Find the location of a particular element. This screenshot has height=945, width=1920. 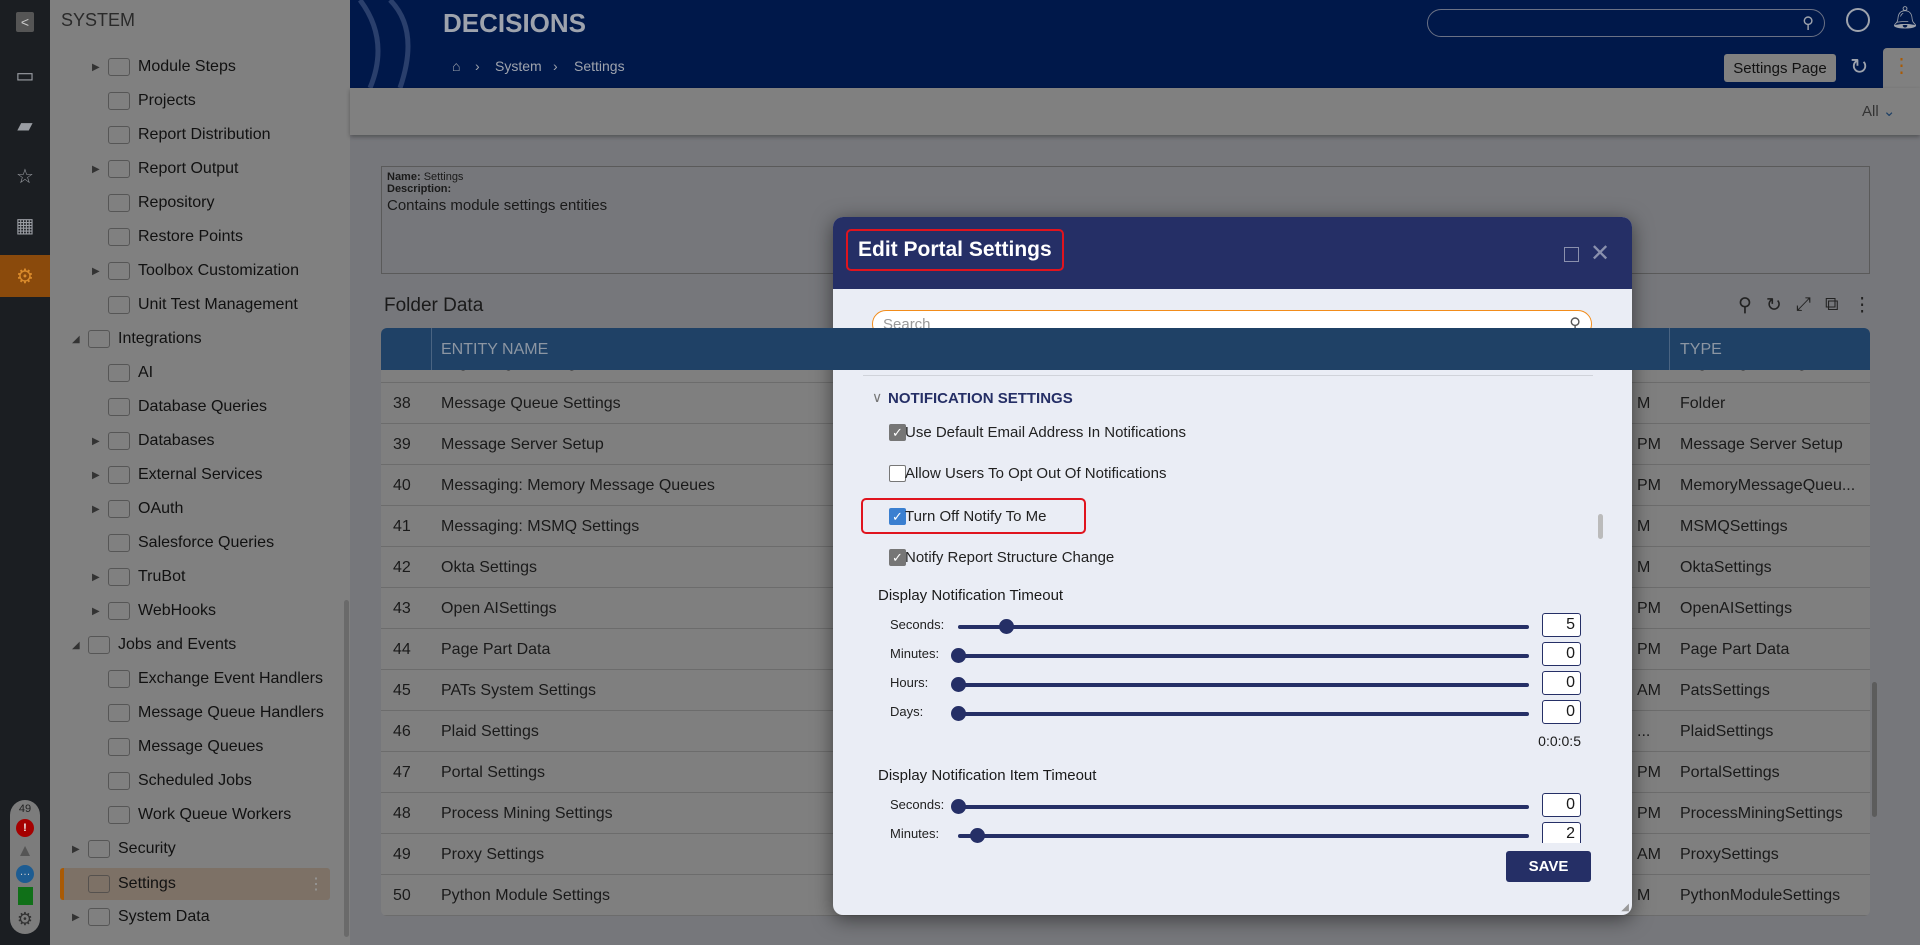

breadcrumb-settings: Settings is located at coordinates (599, 66).